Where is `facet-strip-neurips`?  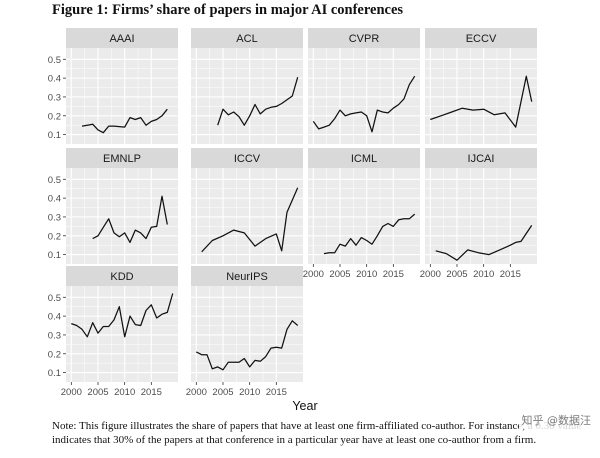 facet-strip-neurips is located at coordinates (247, 276).